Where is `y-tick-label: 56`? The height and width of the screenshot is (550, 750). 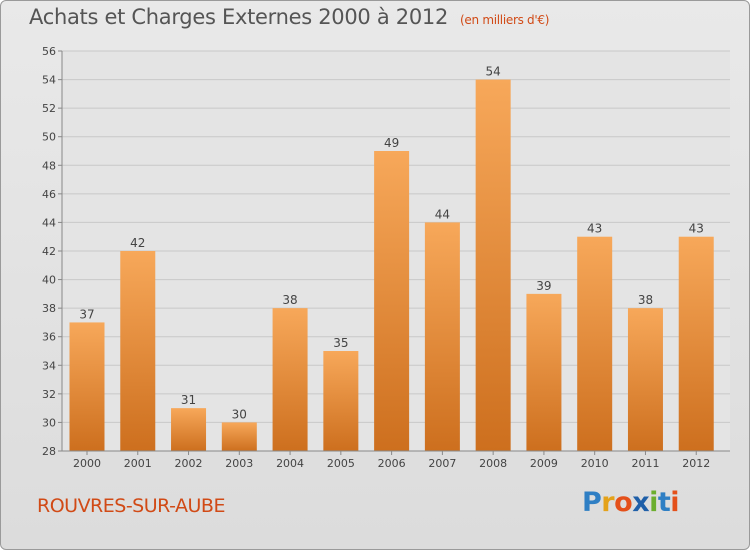
y-tick-label: 56 is located at coordinates (49, 51).